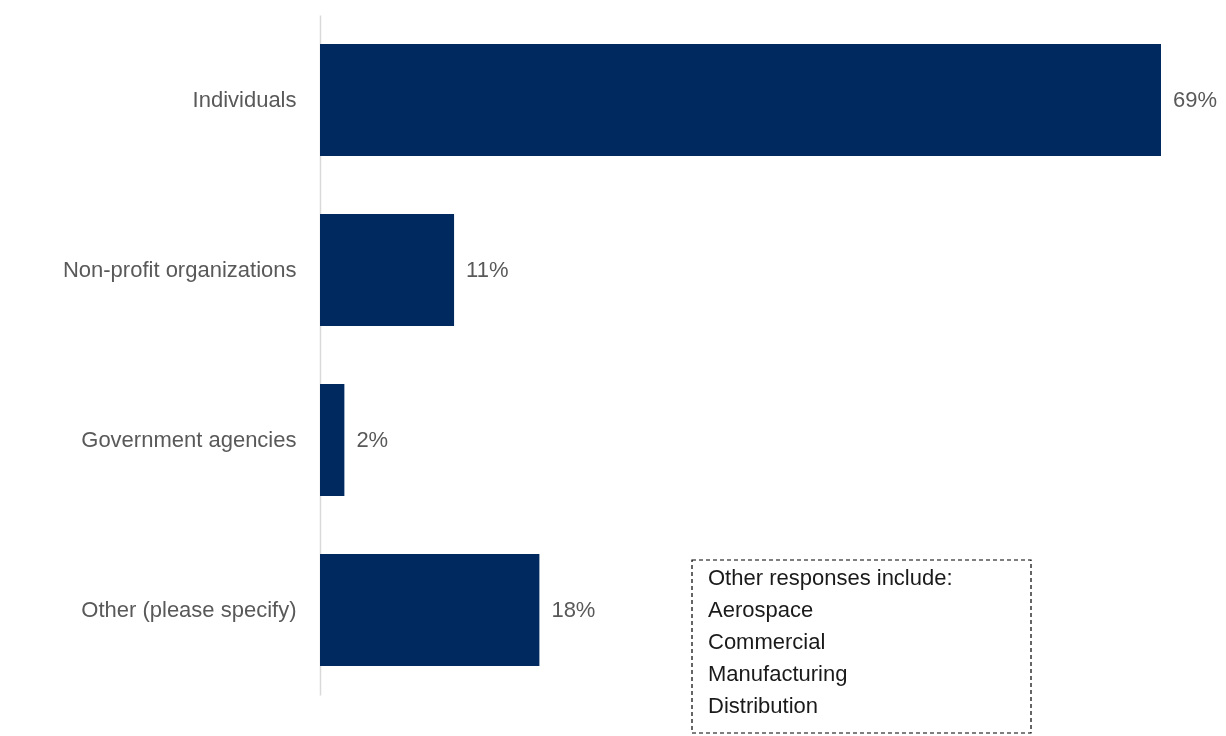 This screenshot has width=1226, height=736. What do you see at coordinates (179, 269) in the screenshot?
I see `y-tick-label: Non-profit organizations` at bounding box center [179, 269].